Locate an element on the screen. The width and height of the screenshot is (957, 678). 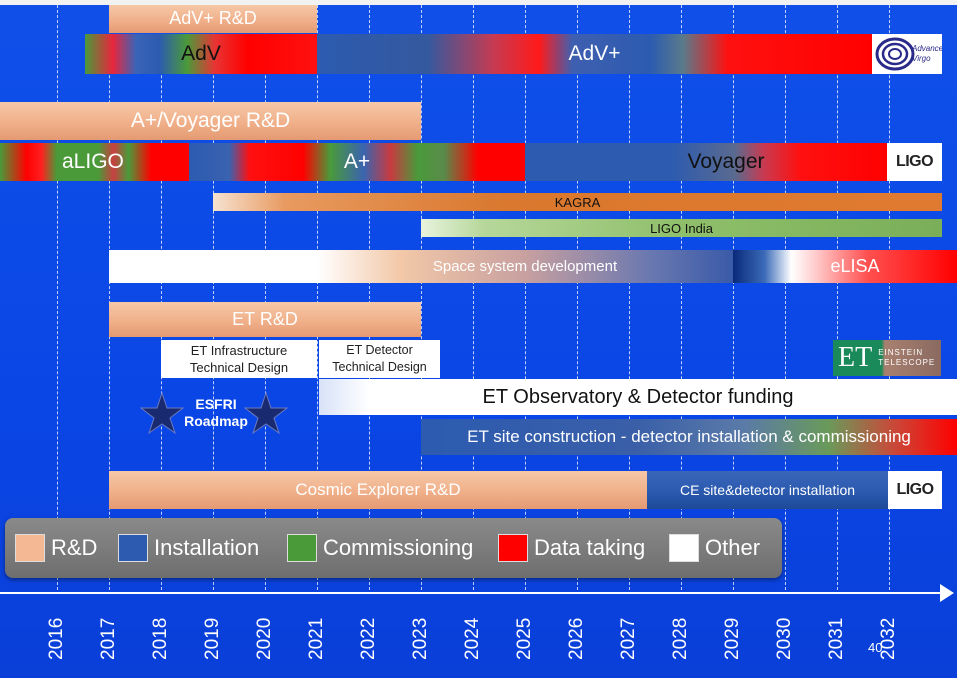
bar-et-funding-label: ET Observatory & Detector funding is located at coordinates (638, 396).